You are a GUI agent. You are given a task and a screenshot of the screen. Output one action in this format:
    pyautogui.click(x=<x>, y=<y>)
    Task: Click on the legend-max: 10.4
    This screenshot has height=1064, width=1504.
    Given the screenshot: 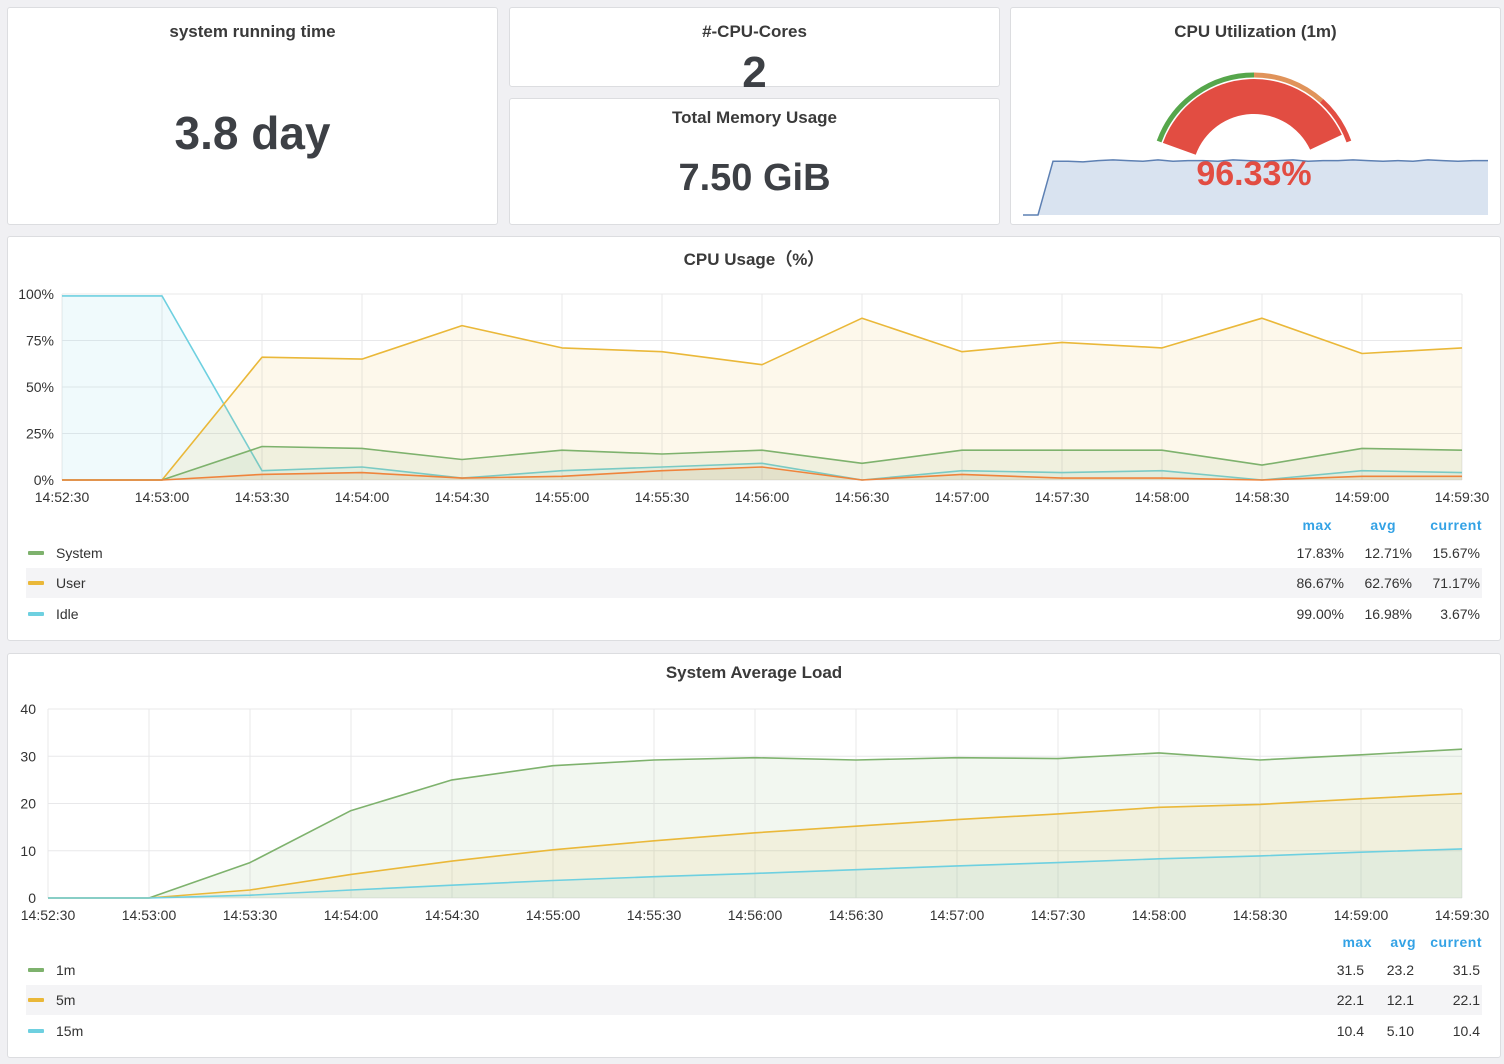 What is the action you would take?
    pyautogui.click(x=1350, y=1031)
    